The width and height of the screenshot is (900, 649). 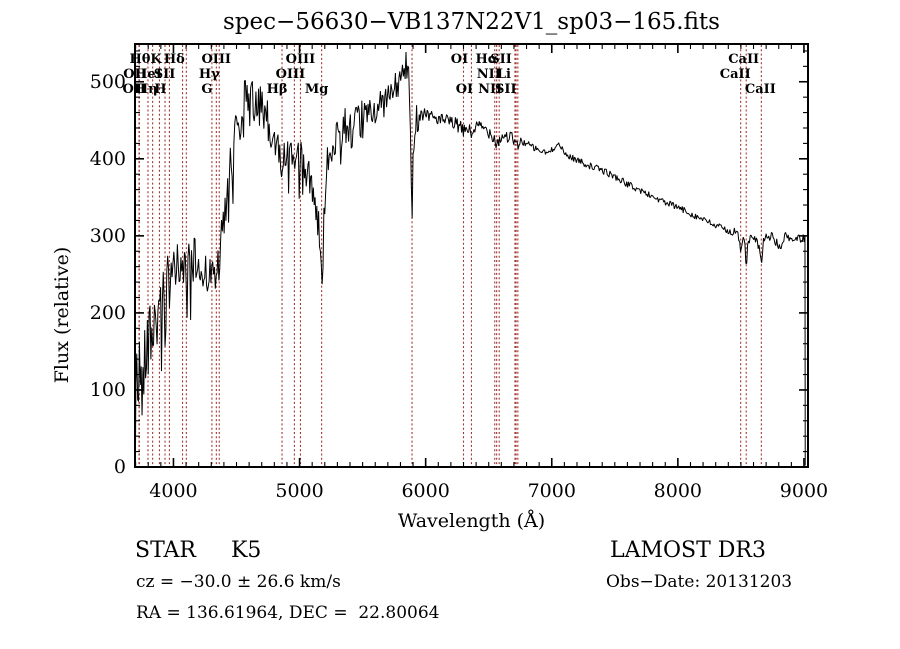 I want to click on ra-dec-label: RA = 136.61964, DEC = 22.80064, so click(x=288, y=613).